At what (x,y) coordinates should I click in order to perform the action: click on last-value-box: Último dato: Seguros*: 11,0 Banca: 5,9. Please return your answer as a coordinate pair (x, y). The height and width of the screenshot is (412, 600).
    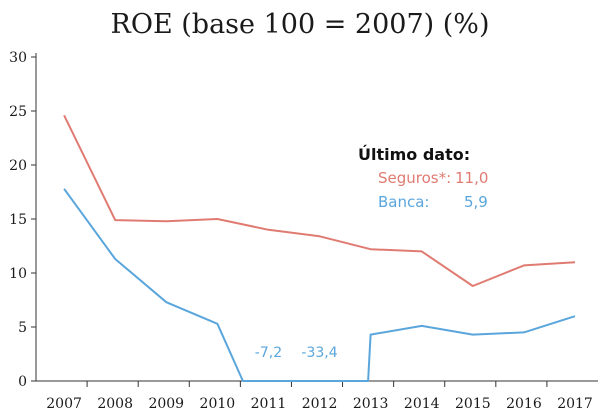
    Looking at the image, I should click on (423, 178).